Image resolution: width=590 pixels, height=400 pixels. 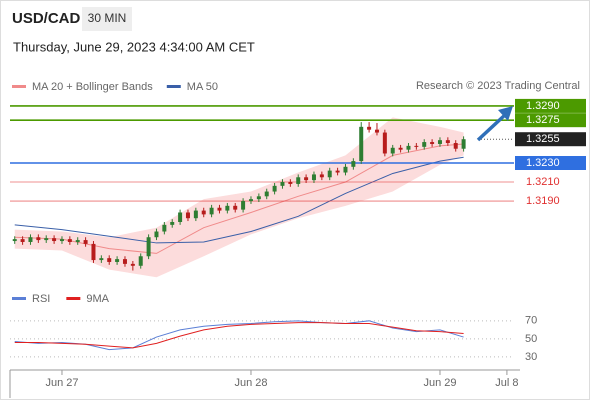 What do you see at coordinates (531, 357) in the screenshot?
I see `y-tick-label: 30` at bounding box center [531, 357].